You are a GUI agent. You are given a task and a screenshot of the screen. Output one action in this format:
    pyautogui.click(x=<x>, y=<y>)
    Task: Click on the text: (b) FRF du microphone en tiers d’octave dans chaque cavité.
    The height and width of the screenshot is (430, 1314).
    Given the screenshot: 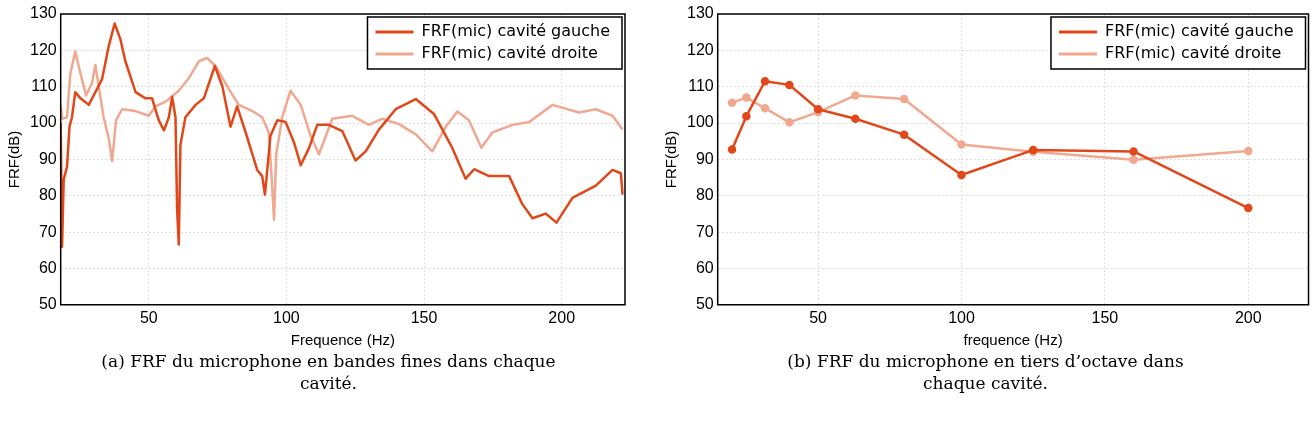 What is the action you would take?
    pyautogui.click(x=985, y=372)
    